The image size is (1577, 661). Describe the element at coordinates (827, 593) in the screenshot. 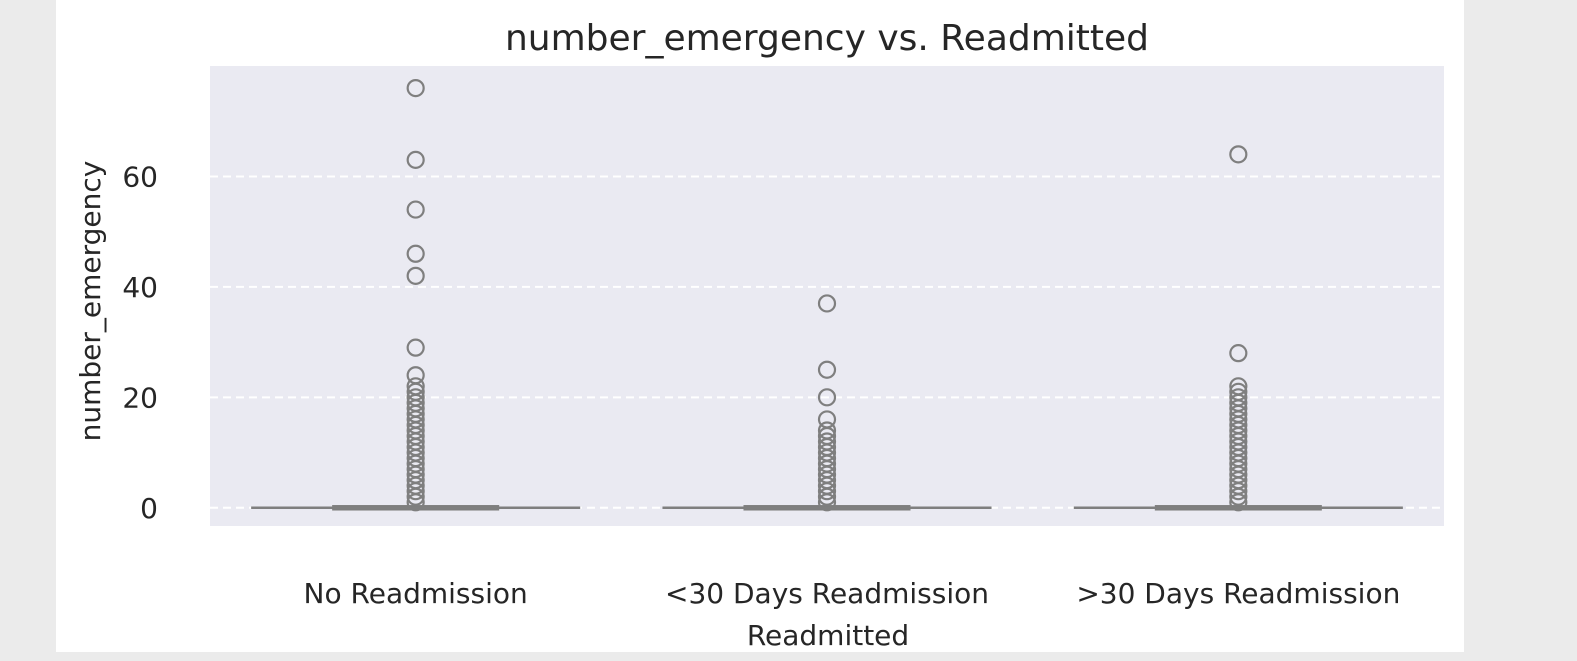

I see `x-tick-label: <30 Days Readmission` at that location.